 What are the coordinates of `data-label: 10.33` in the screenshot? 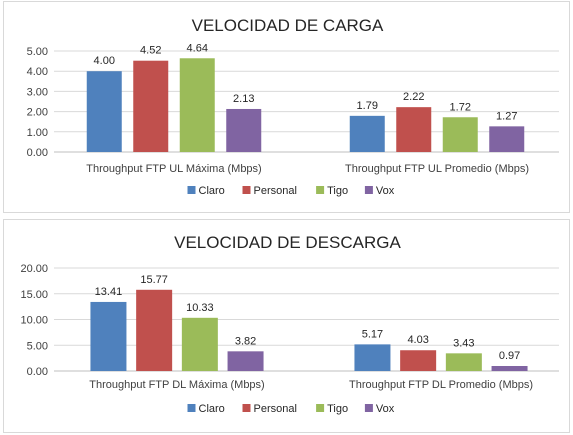 It's located at (200, 308).